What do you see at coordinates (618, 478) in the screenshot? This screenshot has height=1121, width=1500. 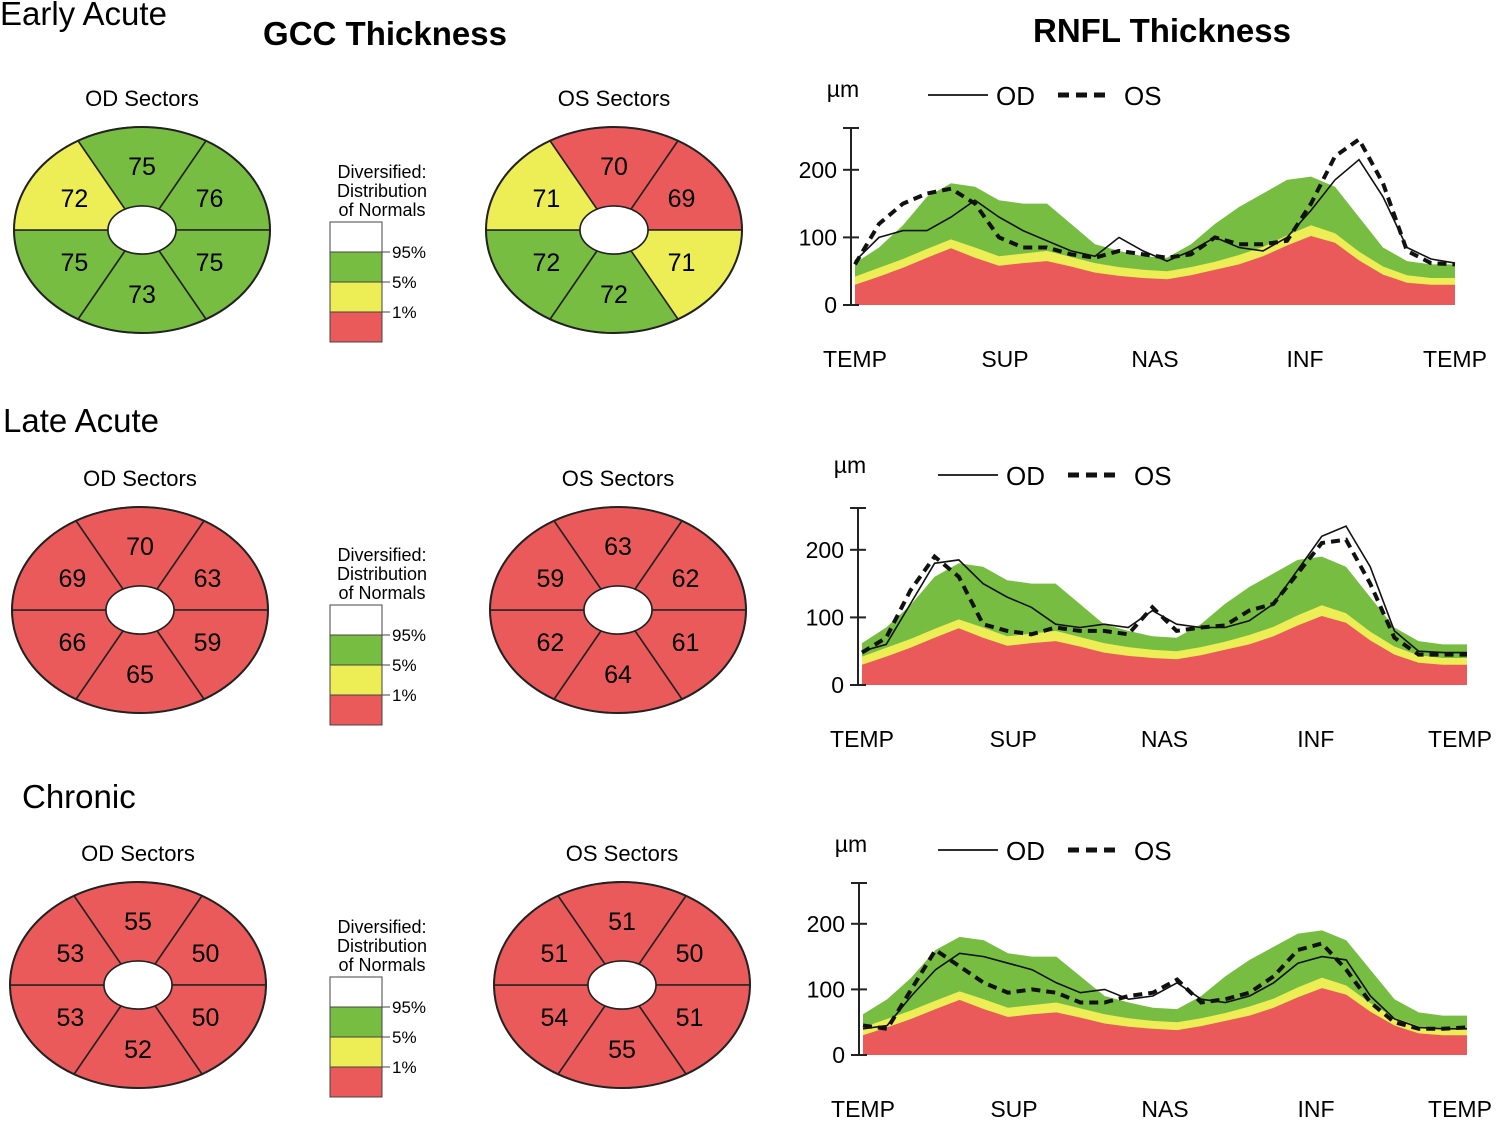 I see `os-sectors-title-1: OS Sectors` at bounding box center [618, 478].